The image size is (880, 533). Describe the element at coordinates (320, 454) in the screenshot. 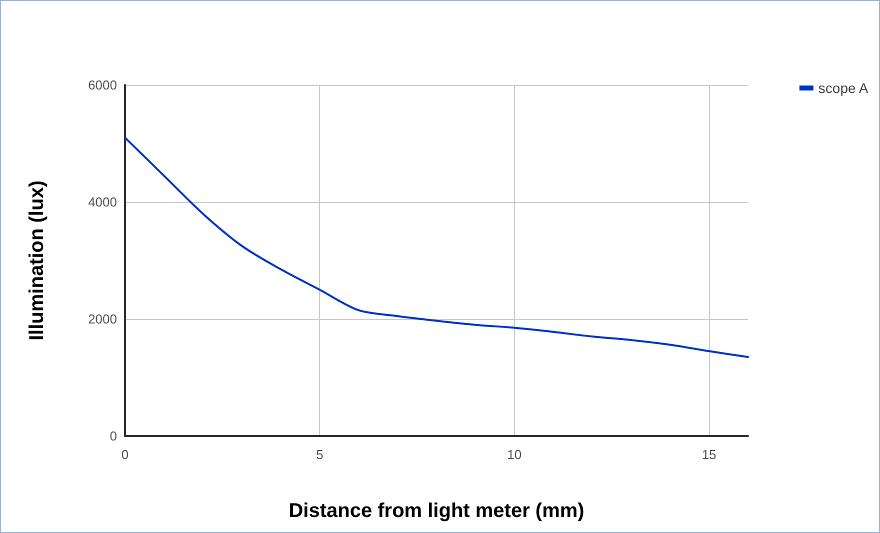

I see `x-tick-label: 5` at that location.